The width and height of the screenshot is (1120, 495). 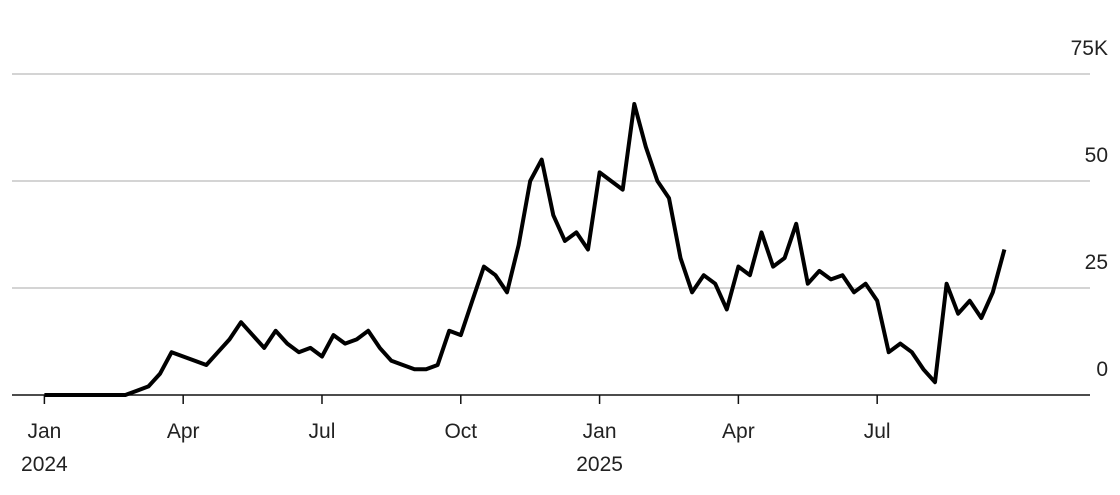 I want to click on y-tick-label: 0, so click(x=1102, y=369).